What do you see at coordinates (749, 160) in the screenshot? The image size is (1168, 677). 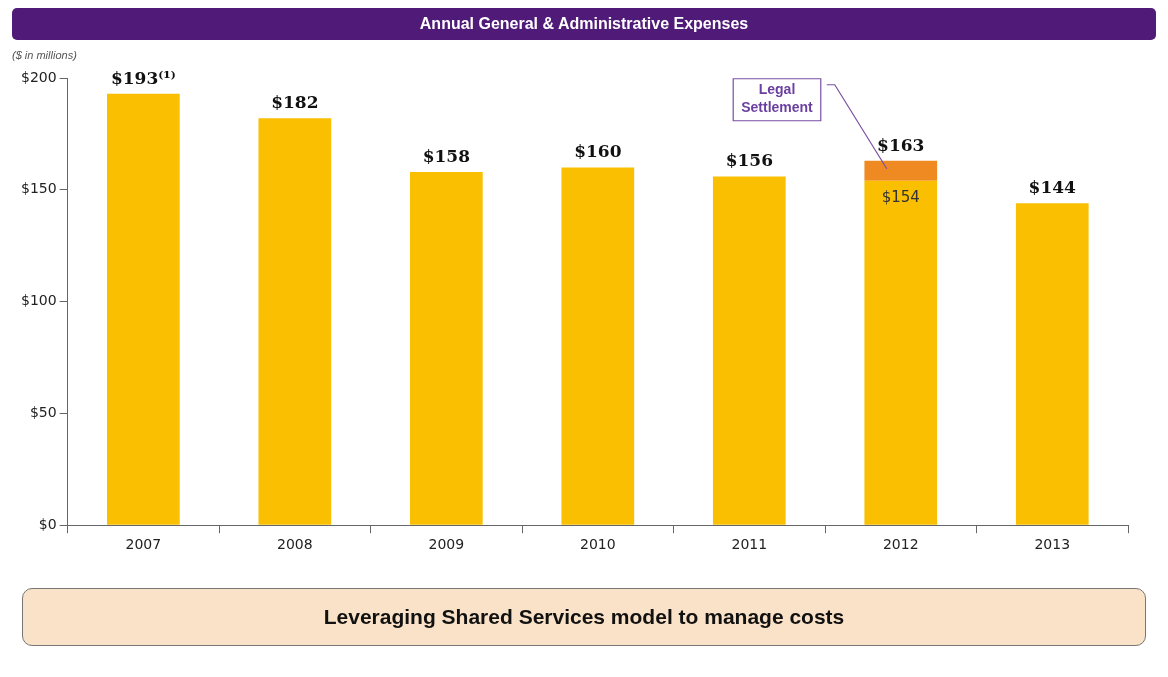 I see `total-label: $156` at bounding box center [749, 160].